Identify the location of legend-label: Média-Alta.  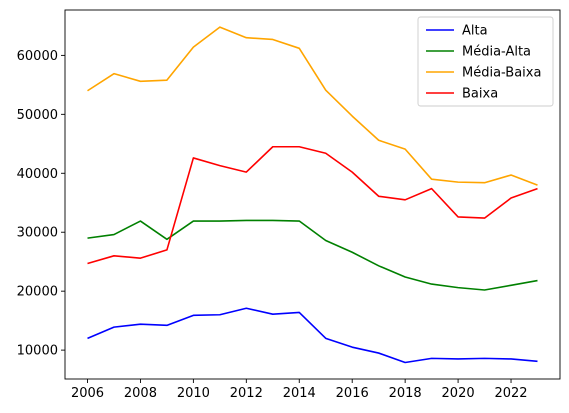
(496, 52).